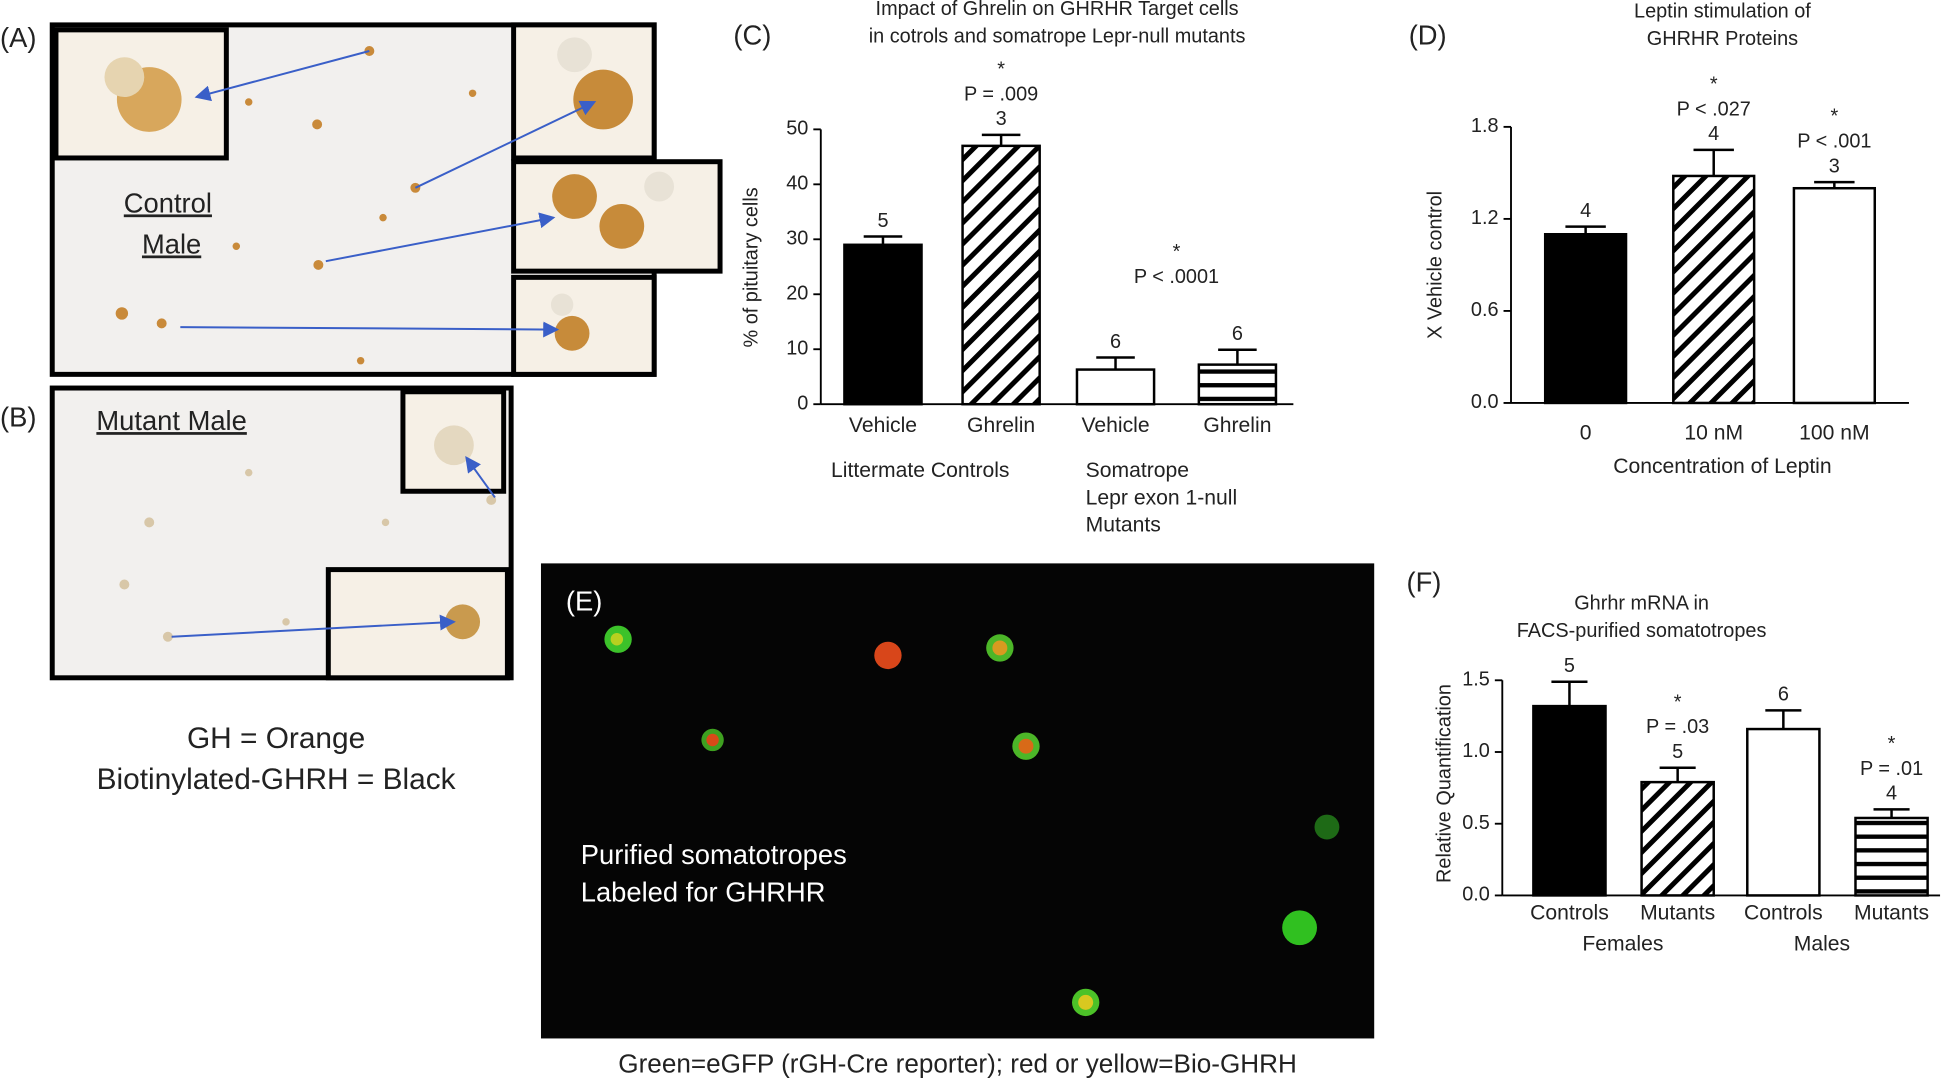 Image resolution: width=1950 pixels, height=1082 pixels. What do you see at coordinates (584, 600) in the screenshot?
I see `panel-label: (E)` at bounding box center [584, 600].